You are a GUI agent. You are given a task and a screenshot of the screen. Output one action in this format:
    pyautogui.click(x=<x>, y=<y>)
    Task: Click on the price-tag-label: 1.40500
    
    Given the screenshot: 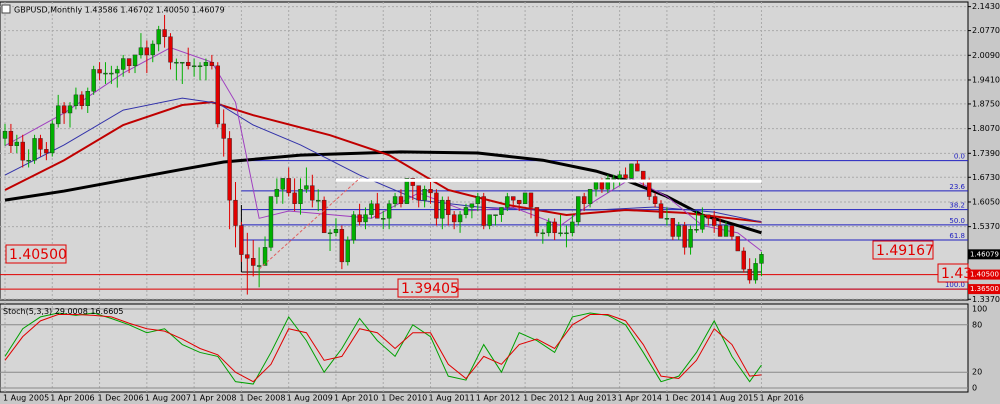 What is the action you would take?
    pyautogui.click(x=984, y=275)
    